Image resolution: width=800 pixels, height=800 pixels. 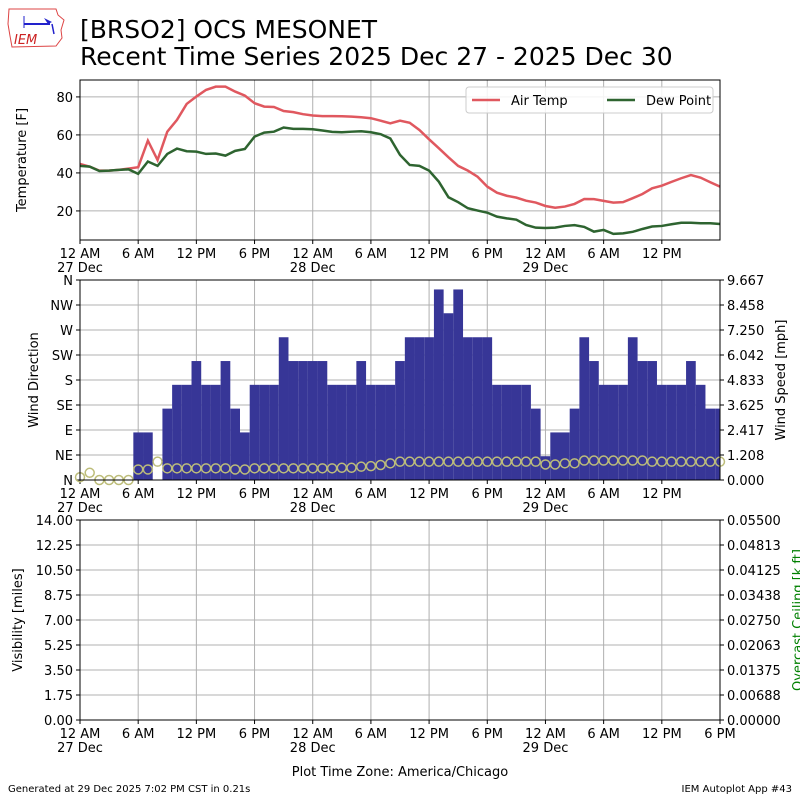 I want to click on y-right-tick-label: 0.000, so click(x=745, y=481).